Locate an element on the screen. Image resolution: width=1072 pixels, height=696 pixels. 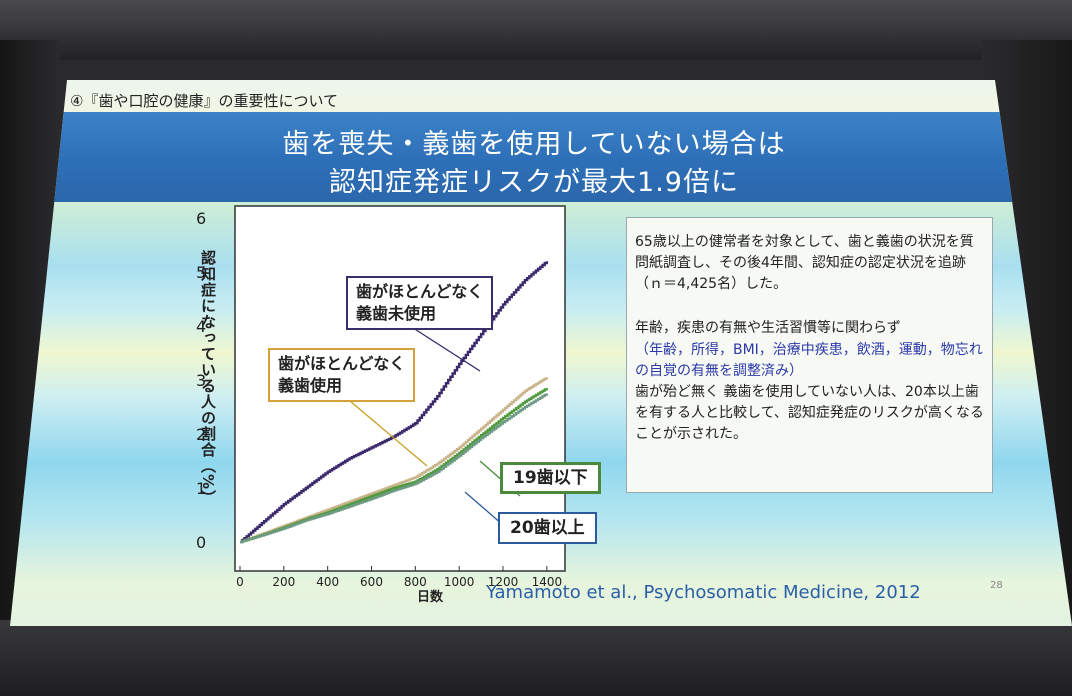
x-tick-label: 1000 is located at coordinates (459, 582).